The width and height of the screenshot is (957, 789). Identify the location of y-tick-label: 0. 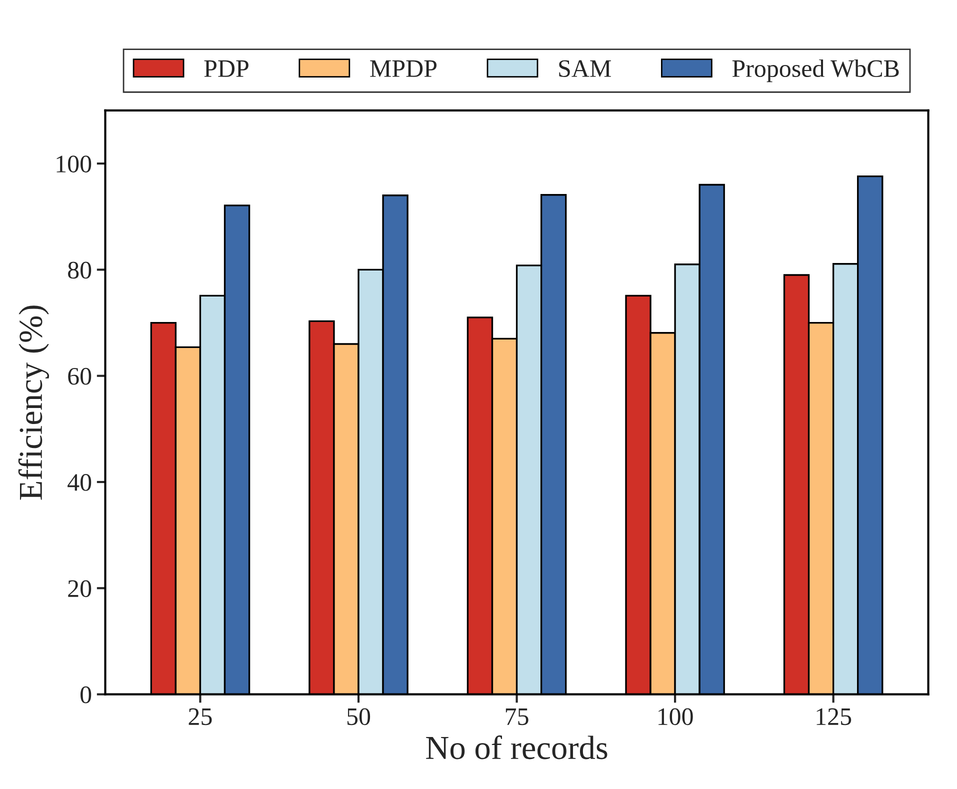
(86, 695).